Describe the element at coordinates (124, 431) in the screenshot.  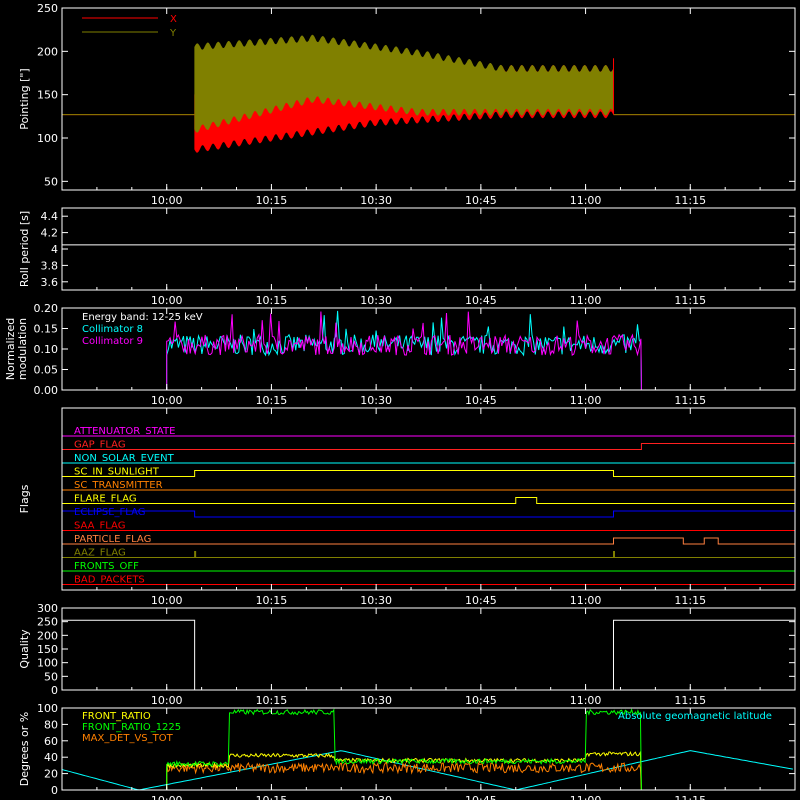
I see `flag-label-attenuator-state: ATTENUATOR_STATE` at that location.